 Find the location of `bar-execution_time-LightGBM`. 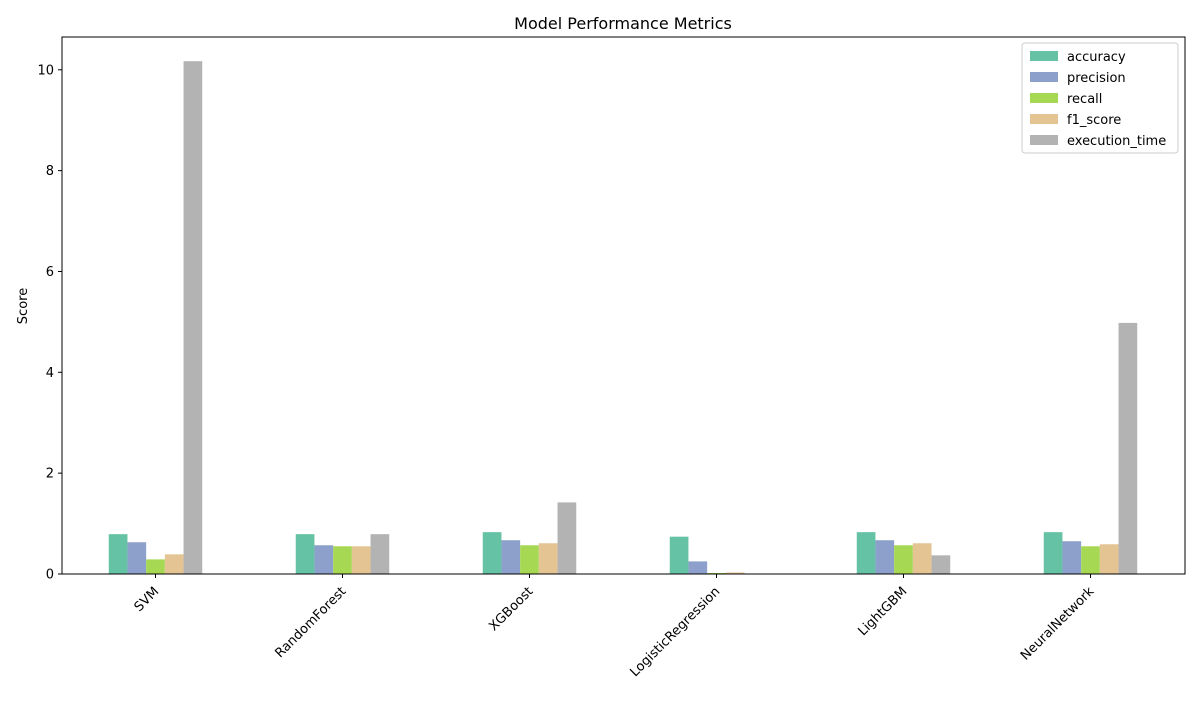

bar-execution_time-LightGBM is located at coordinates (941, 564).